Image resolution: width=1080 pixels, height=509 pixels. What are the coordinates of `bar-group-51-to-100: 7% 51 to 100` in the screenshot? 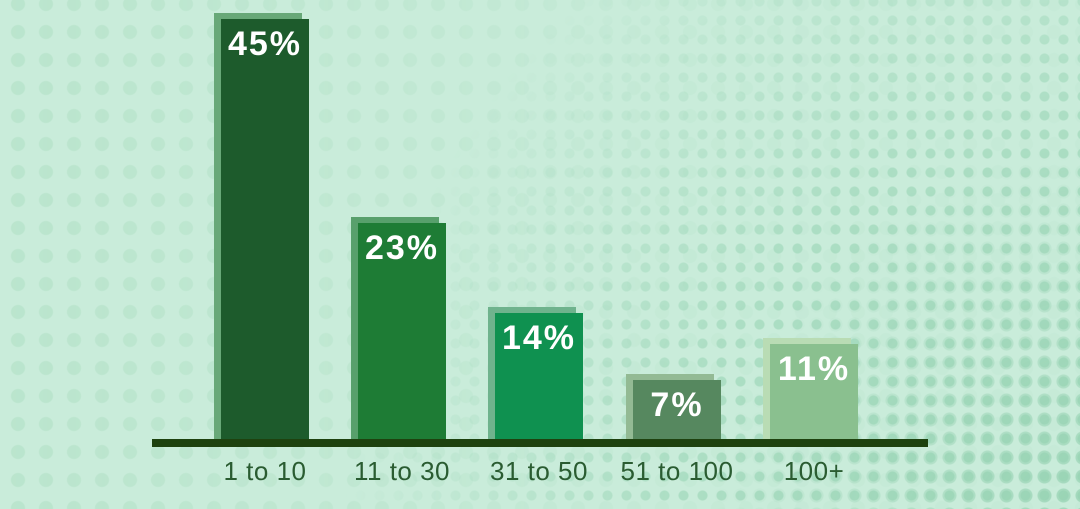 It's located at (677, 430).